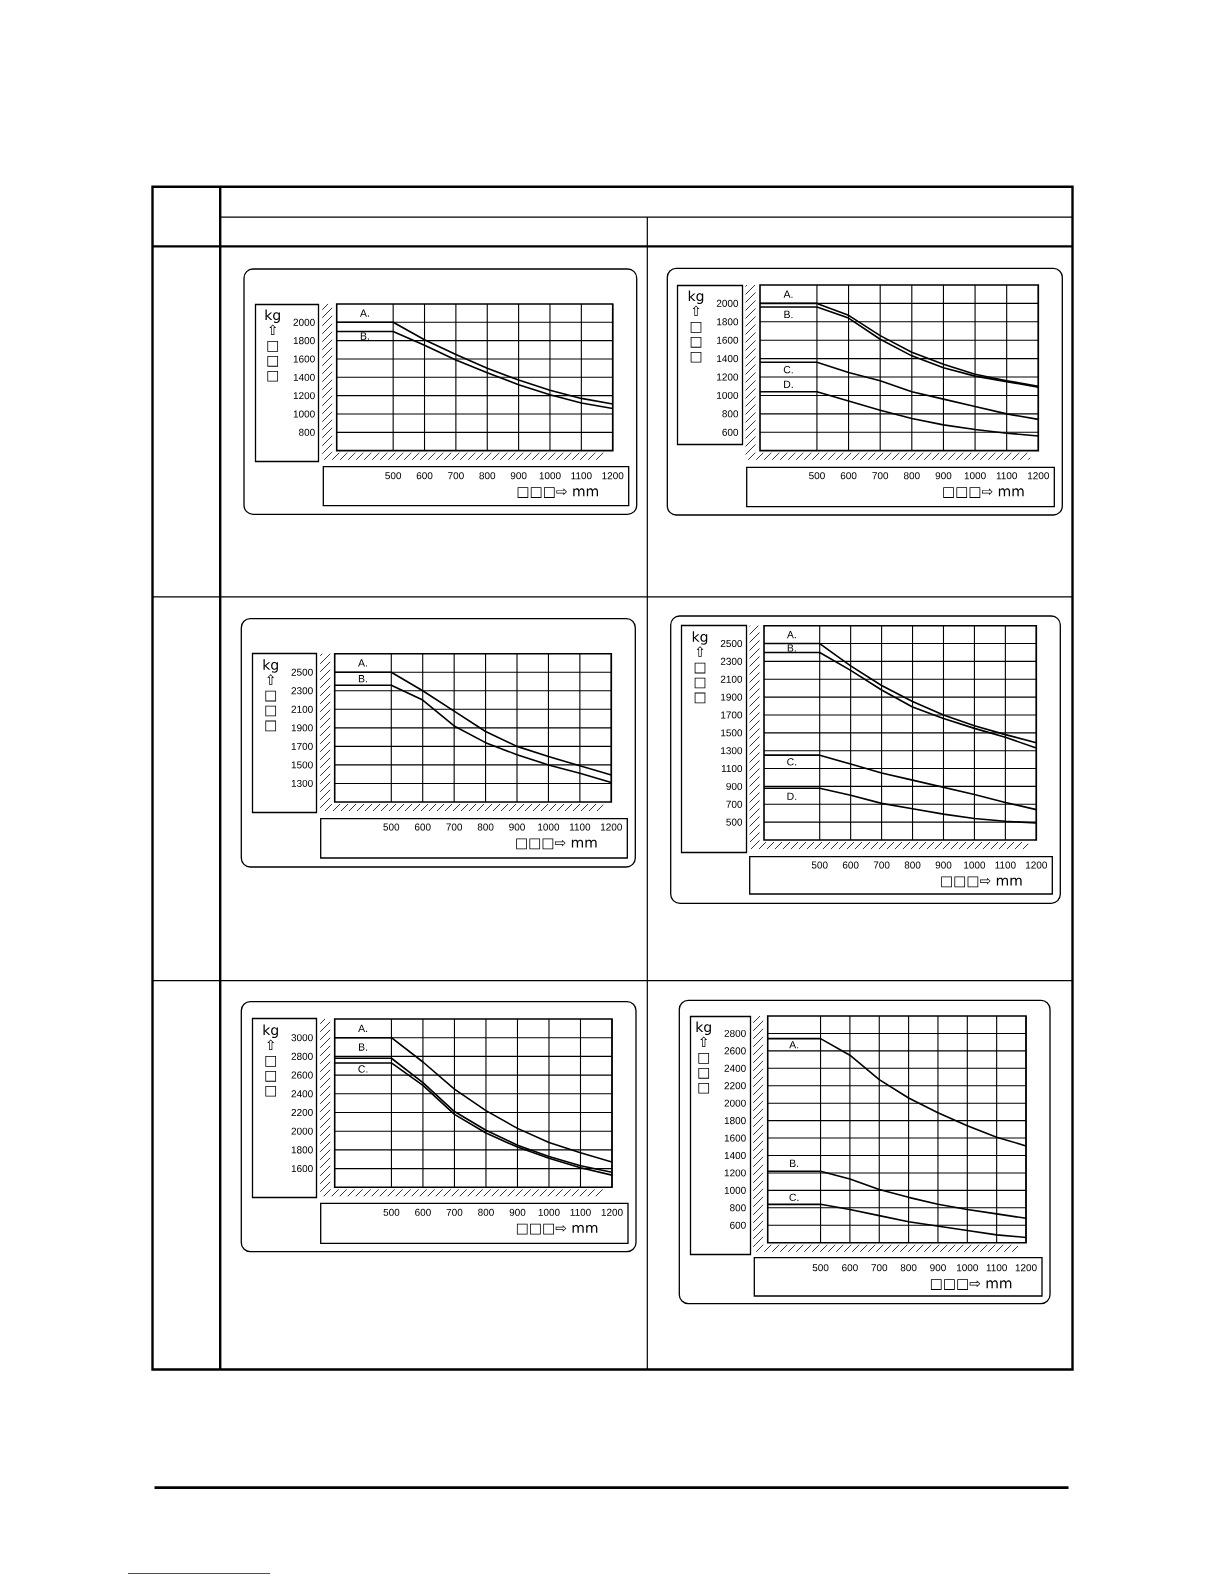  Describe the element at coordinates (302, 1112) in the screenshot. I see `y-tick-label: 2200` at that location.